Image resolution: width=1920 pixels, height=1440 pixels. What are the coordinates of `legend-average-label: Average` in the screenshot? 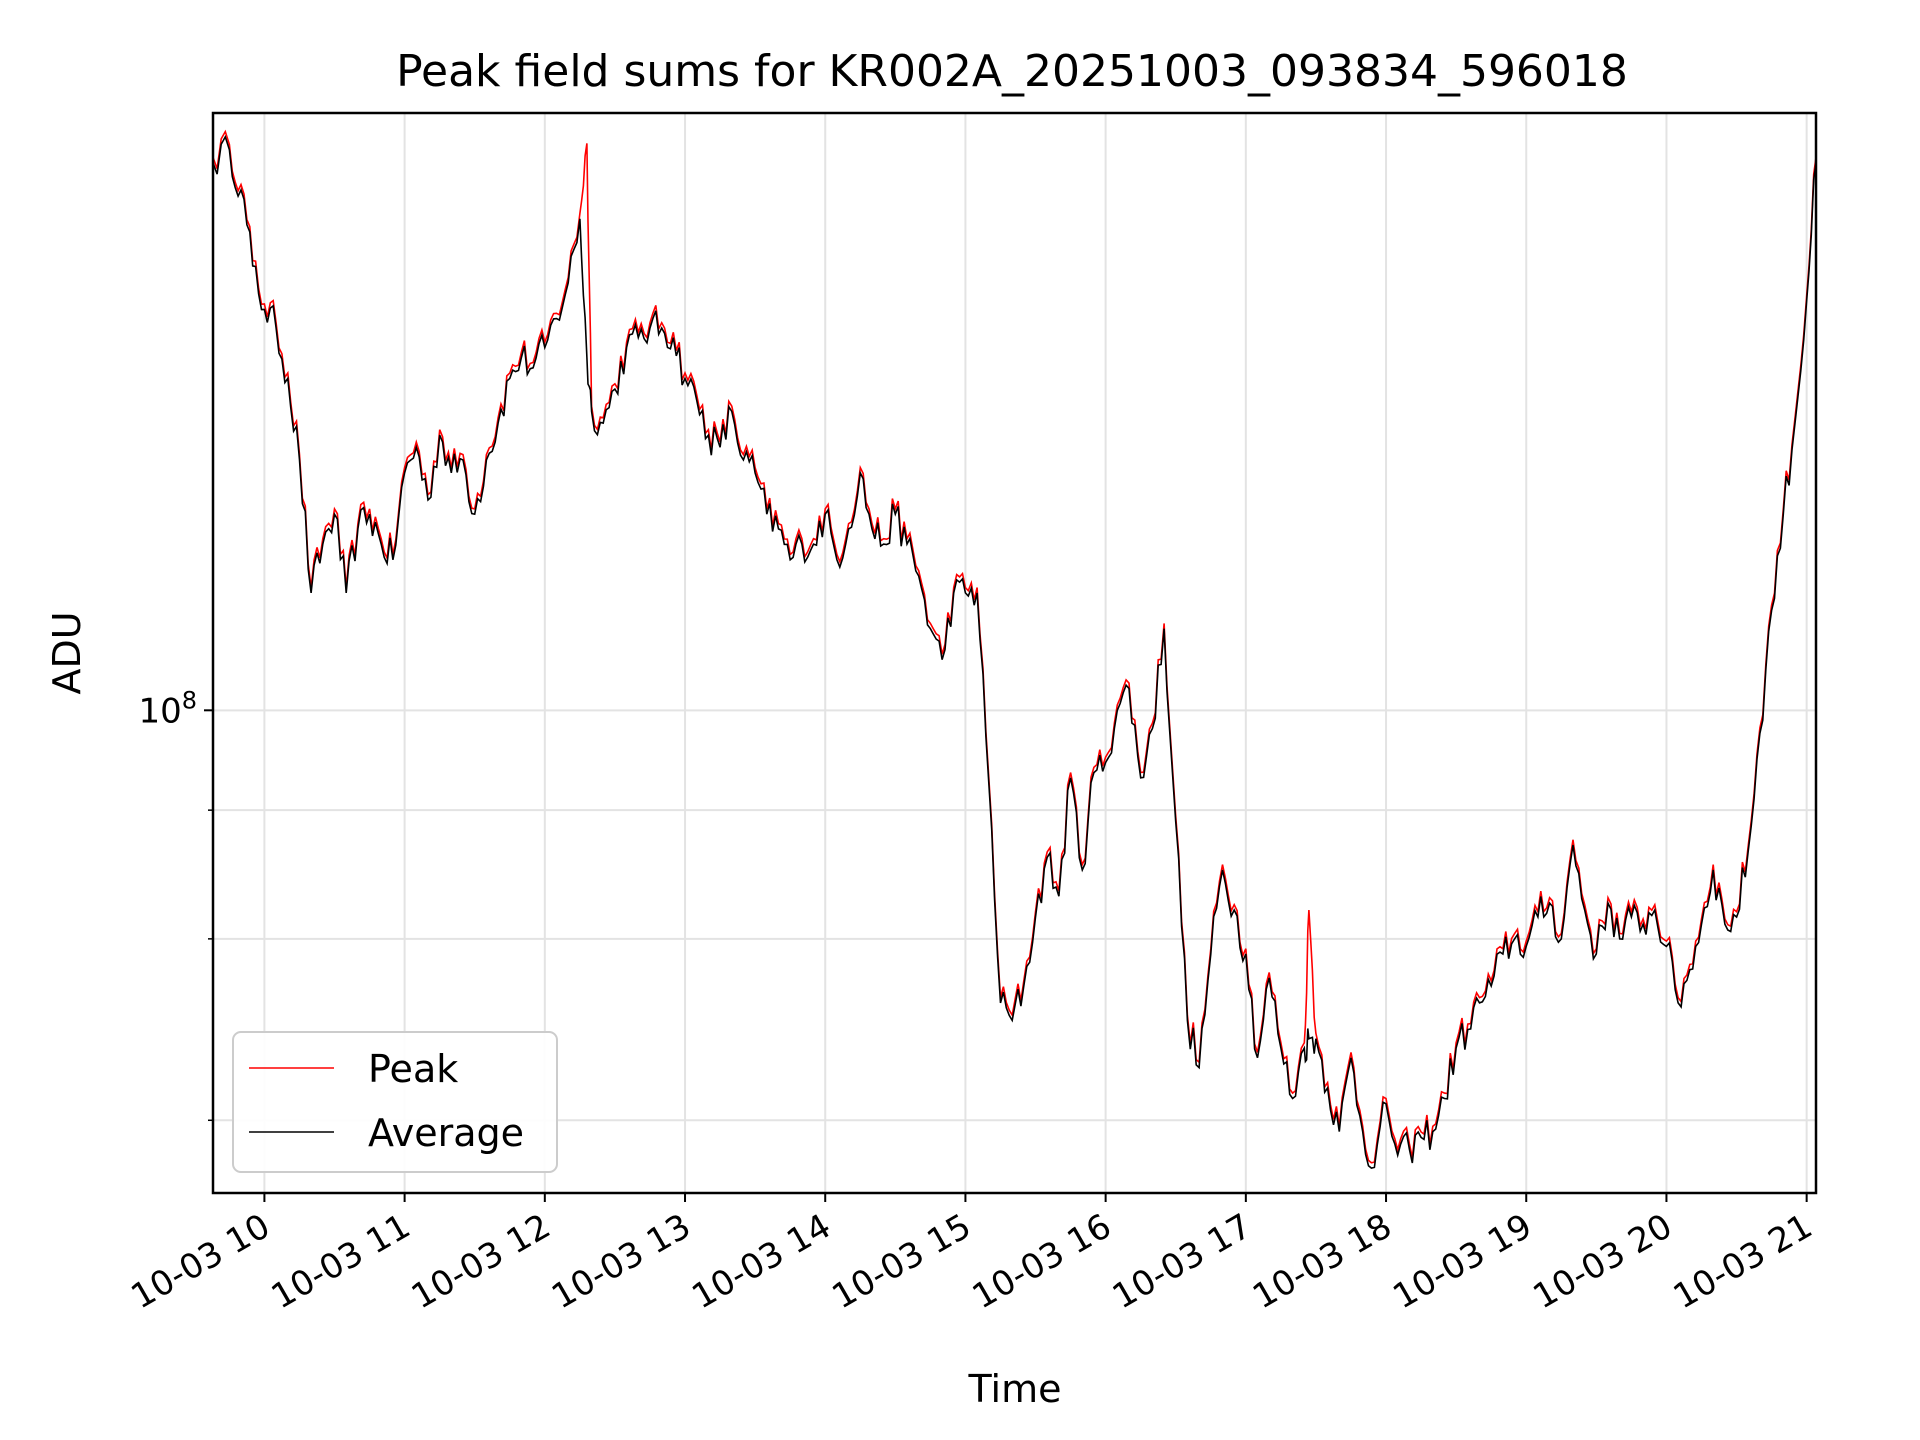 It's located at (446, 1133).